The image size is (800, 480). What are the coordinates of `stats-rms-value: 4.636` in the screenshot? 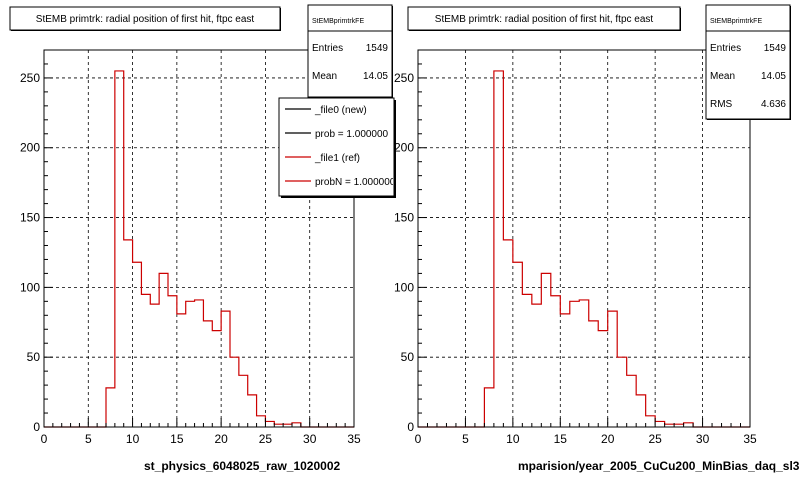 It's located at (773, 104).